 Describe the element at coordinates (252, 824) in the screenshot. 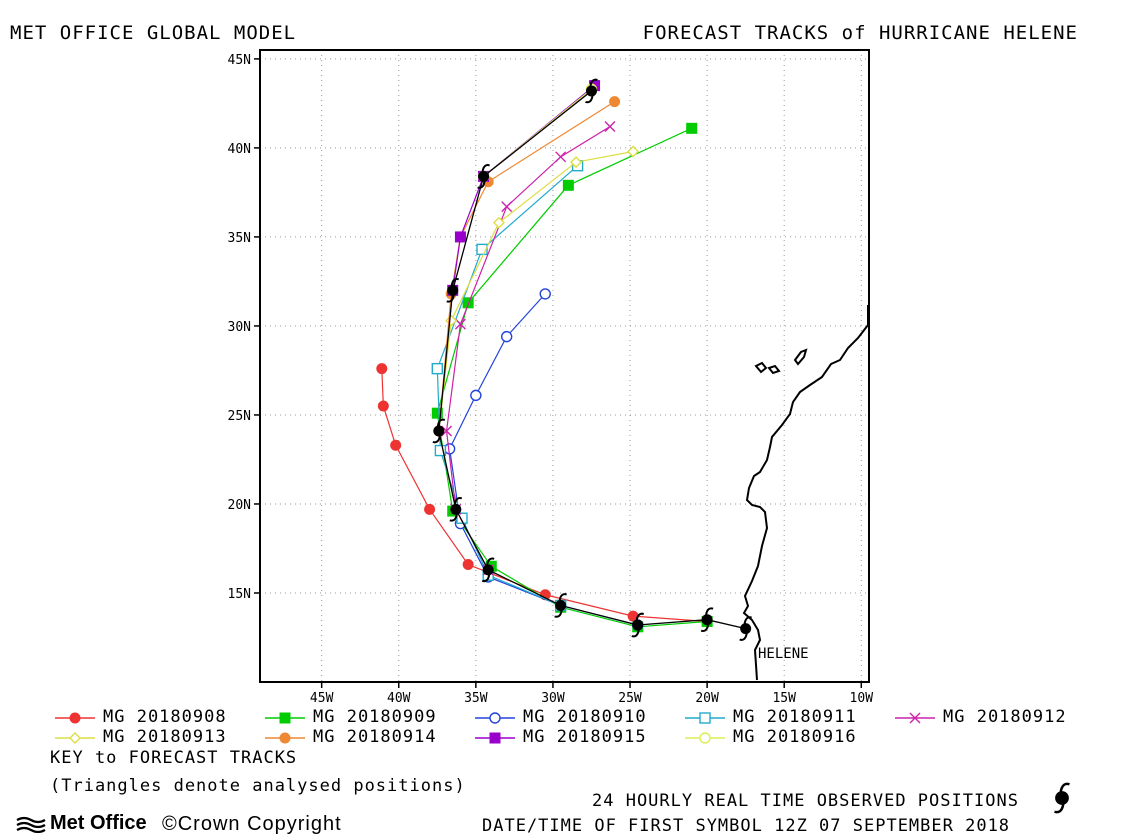

I see `copyright-notice: ©Crown Copyright` at that location.